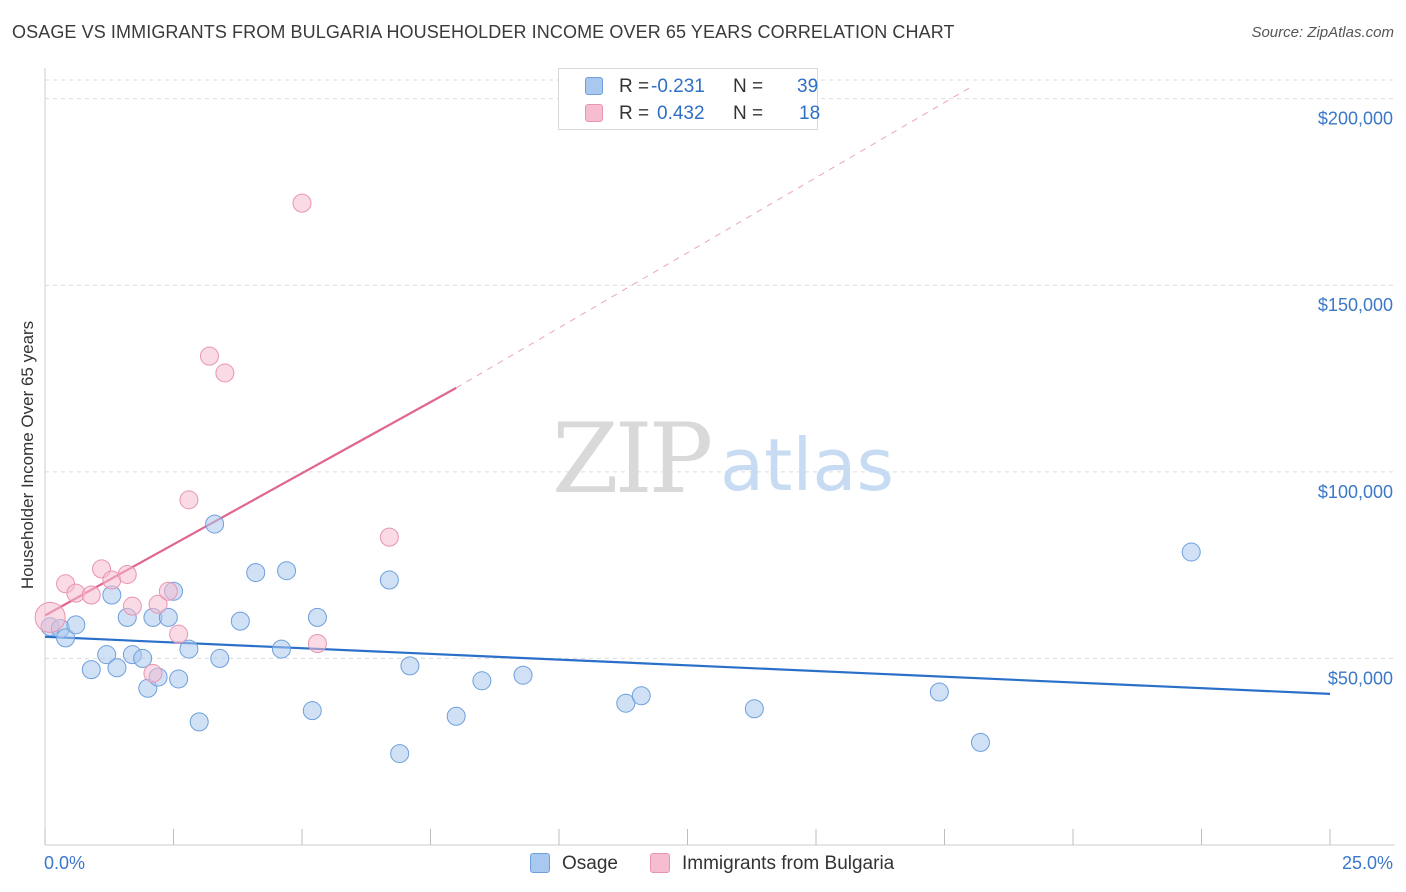 The image size is (1406, 892). What do you see at coordinates (1360, 678) in the screenshot?
I see `y-tick-label: $50,000` at bounding box center [1360, 678].